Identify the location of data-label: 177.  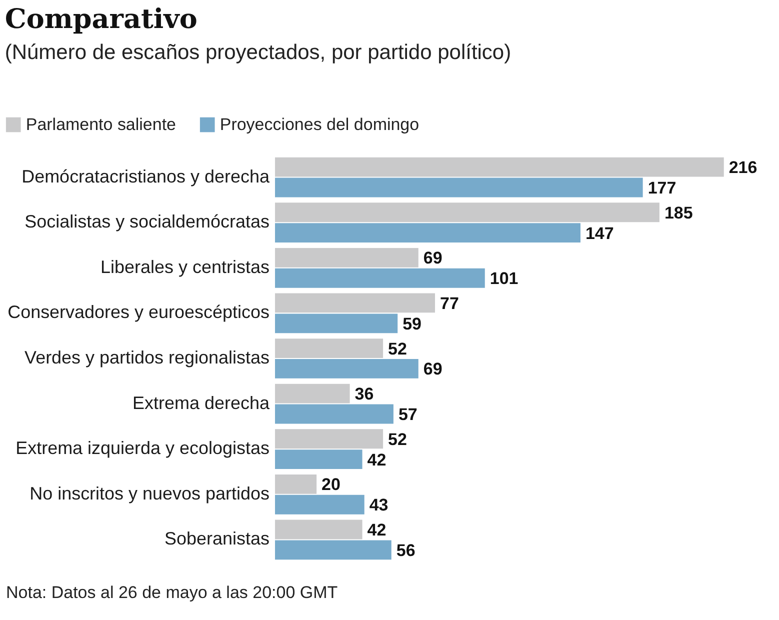
(662, 188).